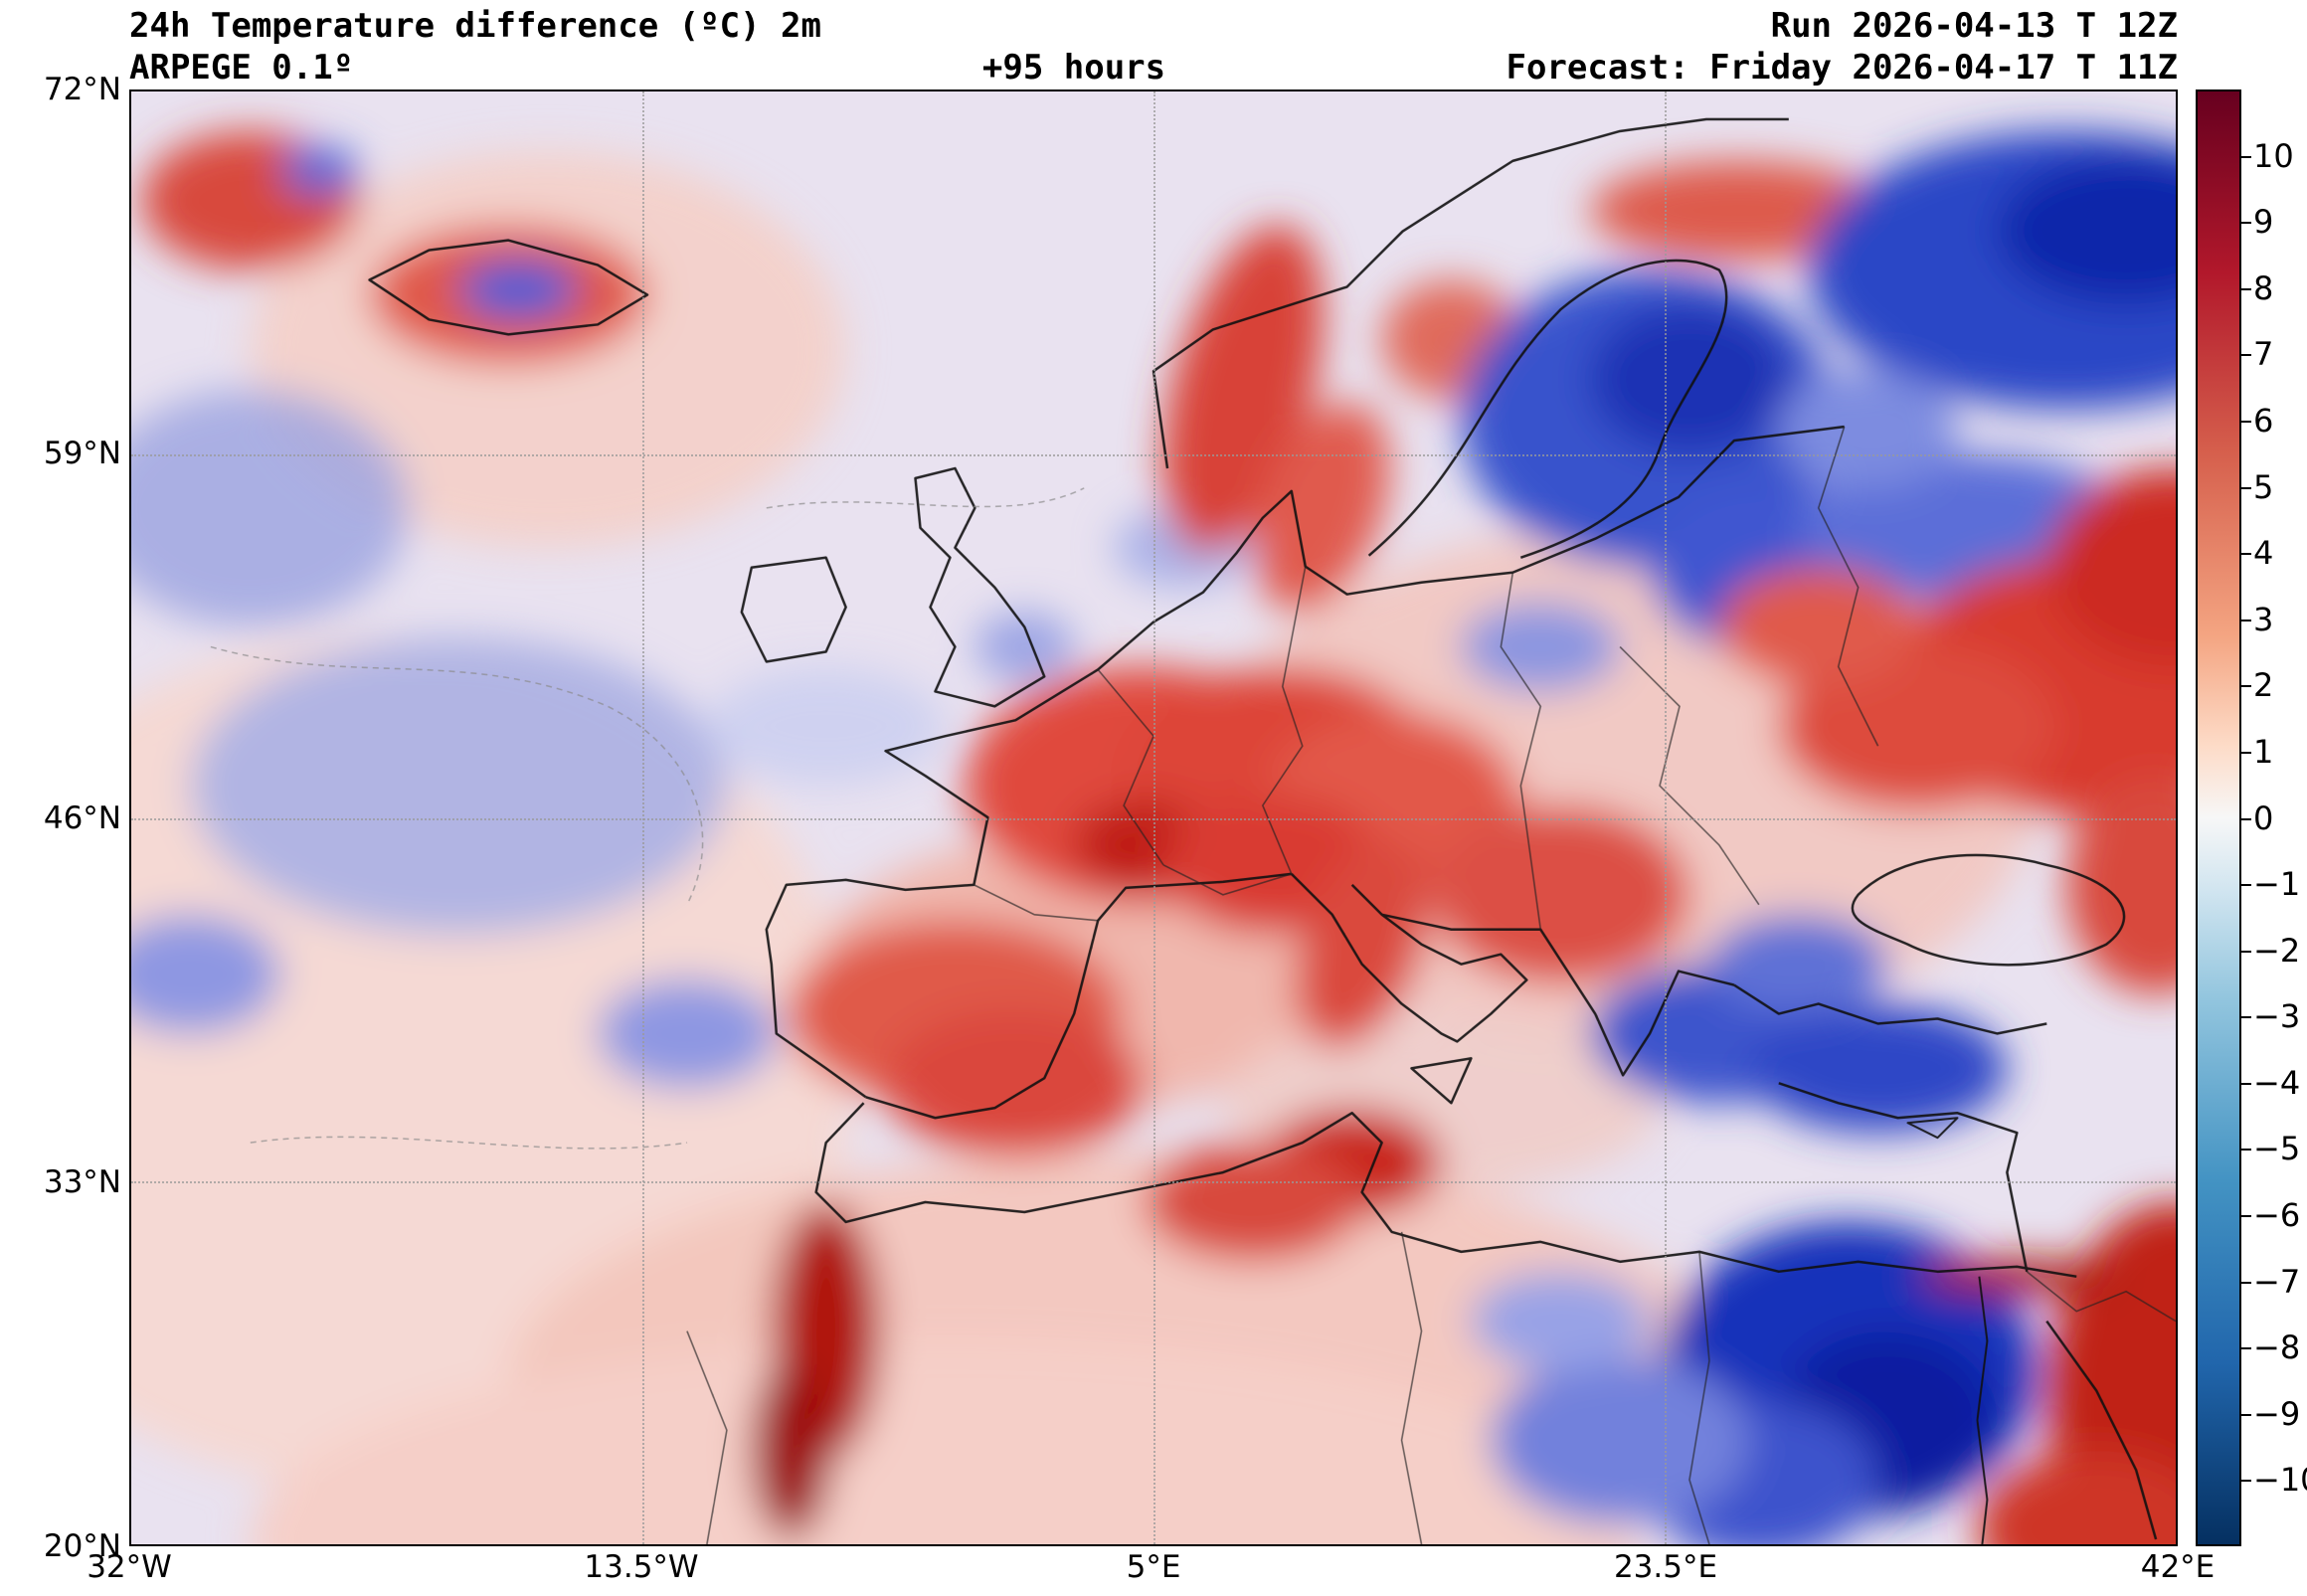 The width and height of the screenshot is (2307, 1596). Describe the element at coordinates (2263, 752) in the screenshot. I see `colorbar-tick-label: 1` at that location.